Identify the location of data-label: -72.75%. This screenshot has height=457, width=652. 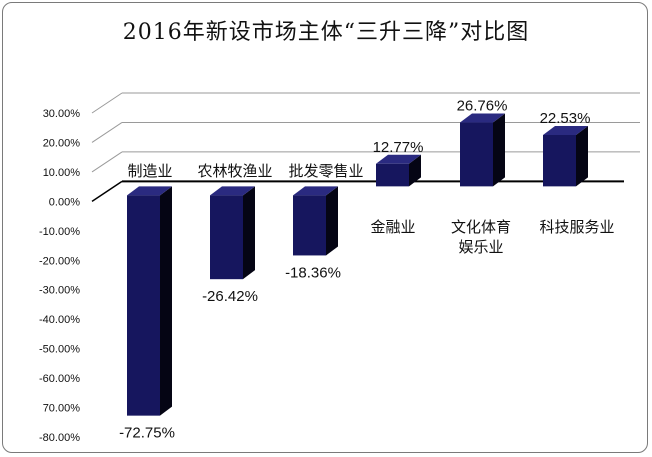
(147, 433).